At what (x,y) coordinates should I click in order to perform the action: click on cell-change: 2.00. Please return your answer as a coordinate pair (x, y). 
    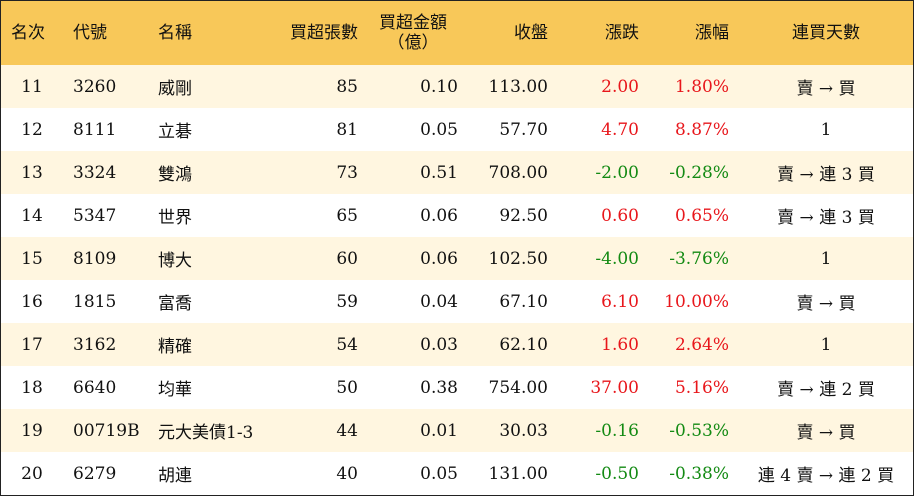
    Looking at the image, I should click on (620, 86).